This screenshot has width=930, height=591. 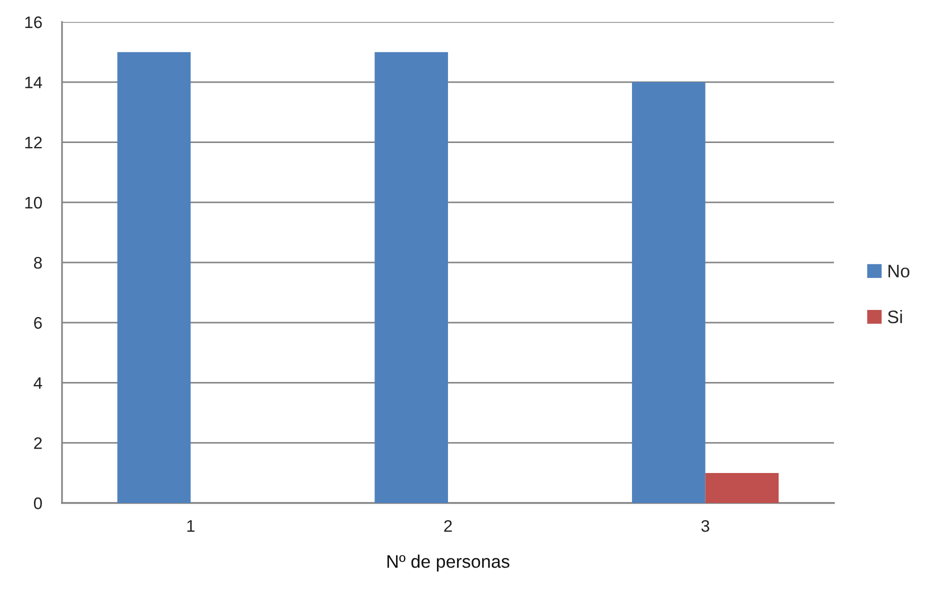 I want to click on y-tick-label: 10, so click(x=33, y=202).